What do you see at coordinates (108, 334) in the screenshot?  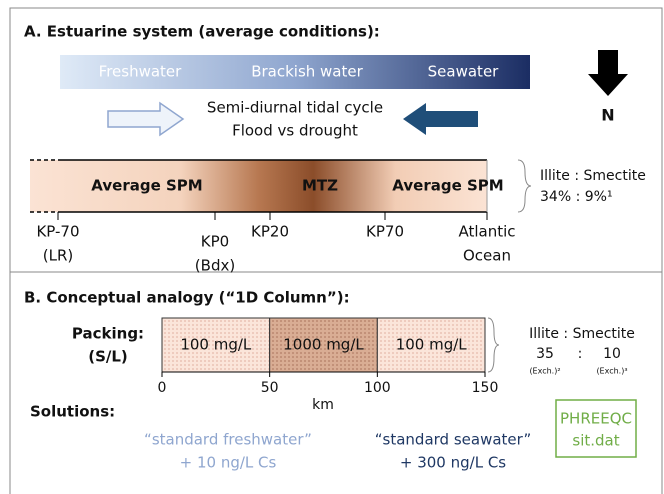 I see `label: Packing:` at bounding box center [108, 334].